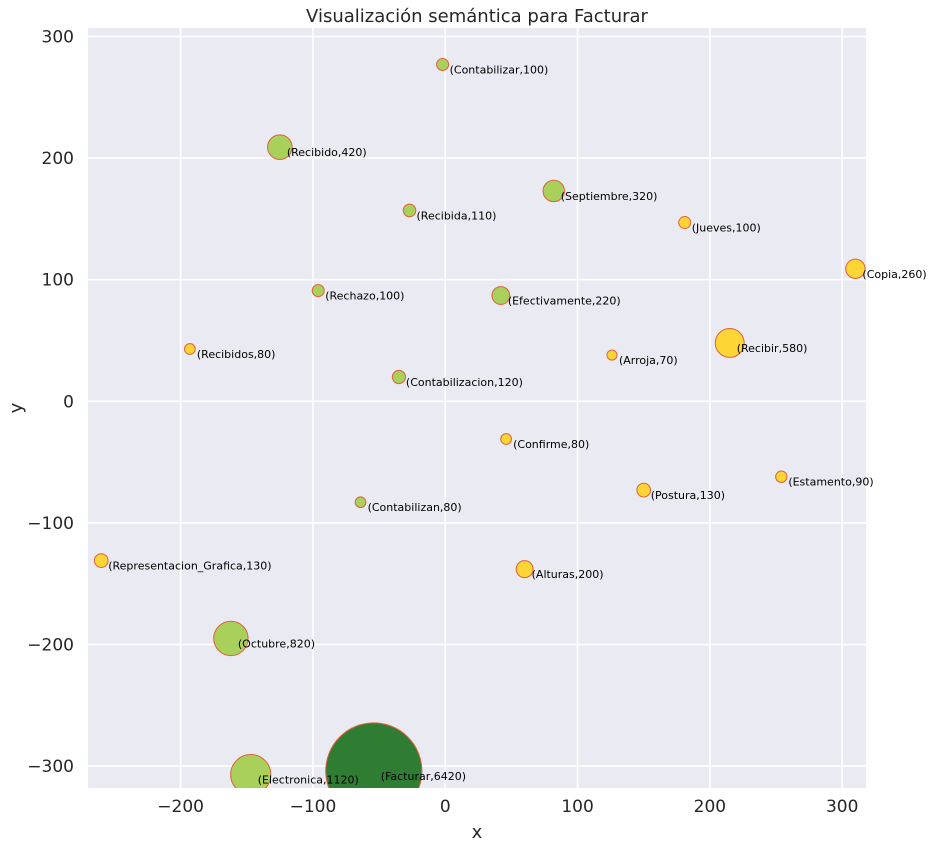  What do you see at coordinates (499, 69) in the screenshot?
I see `data-label: (Contabilizar,100)` at bounding box center [499, 69].